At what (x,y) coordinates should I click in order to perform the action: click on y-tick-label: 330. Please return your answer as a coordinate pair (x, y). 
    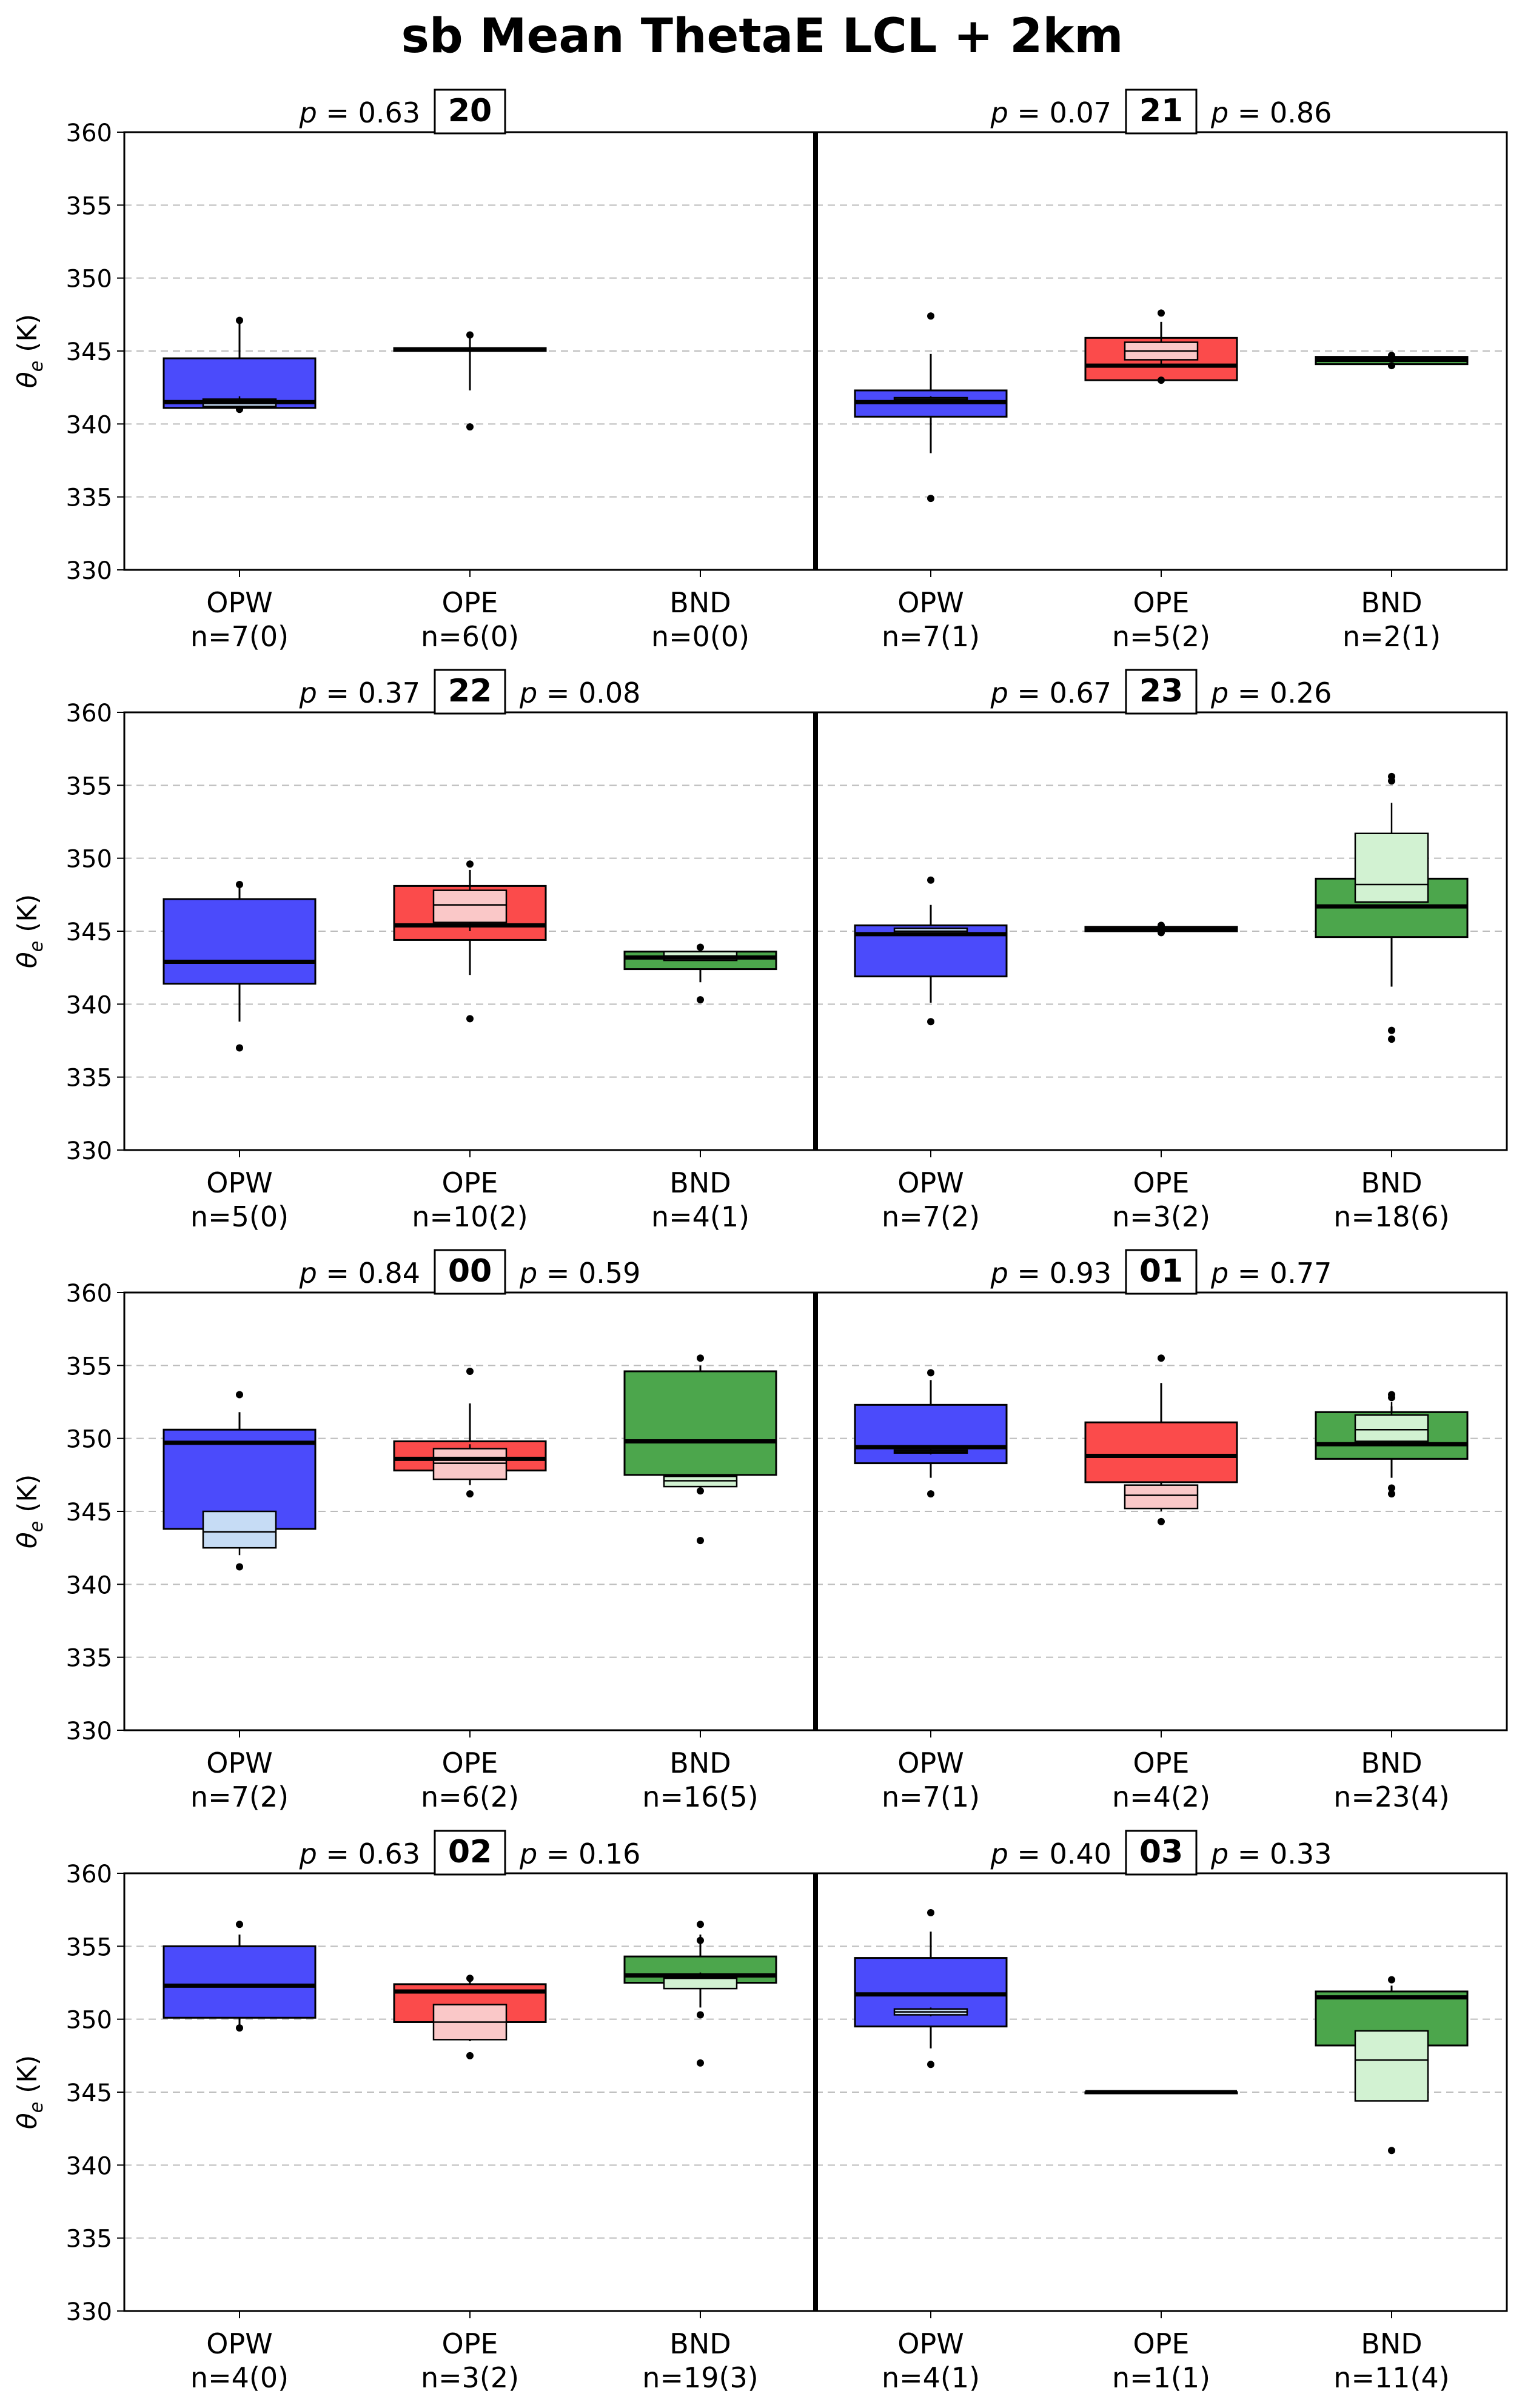
    Looking at the image, I should click on (89, 1731).